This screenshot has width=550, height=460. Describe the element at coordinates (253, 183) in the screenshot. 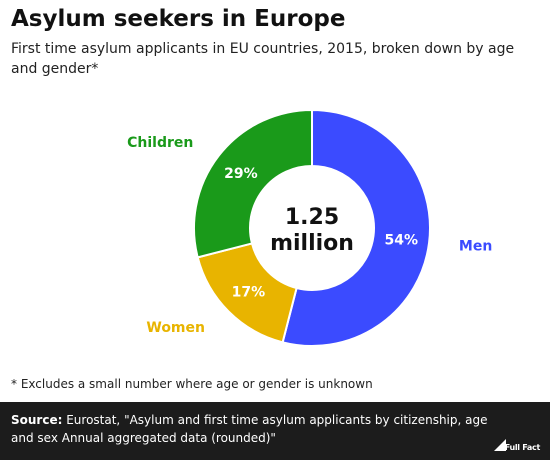

I see `slice-children` at that location.